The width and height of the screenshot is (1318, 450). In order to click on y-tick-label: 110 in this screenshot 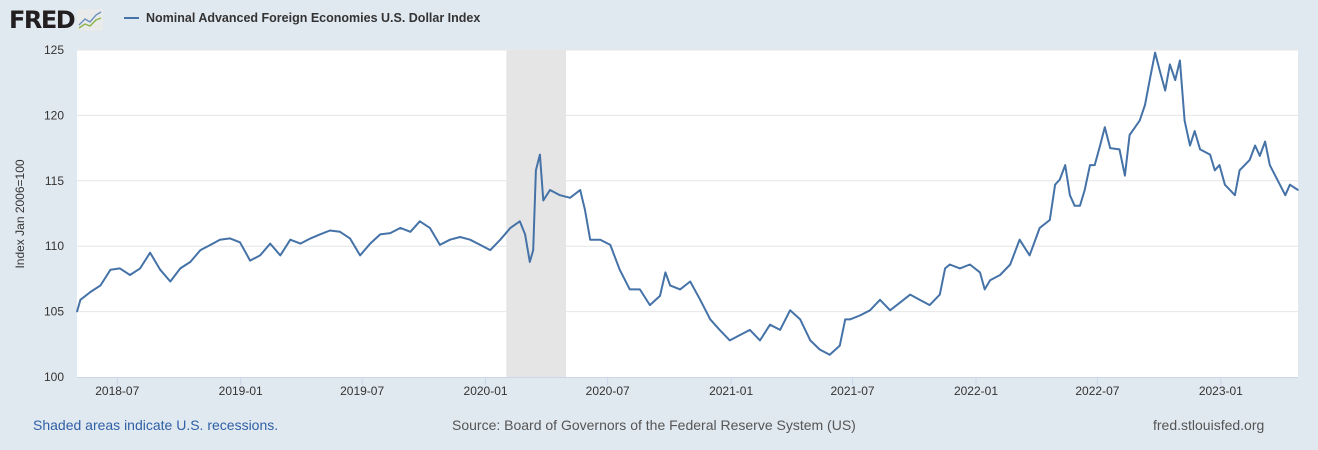, I will do `click(54, 246)`.